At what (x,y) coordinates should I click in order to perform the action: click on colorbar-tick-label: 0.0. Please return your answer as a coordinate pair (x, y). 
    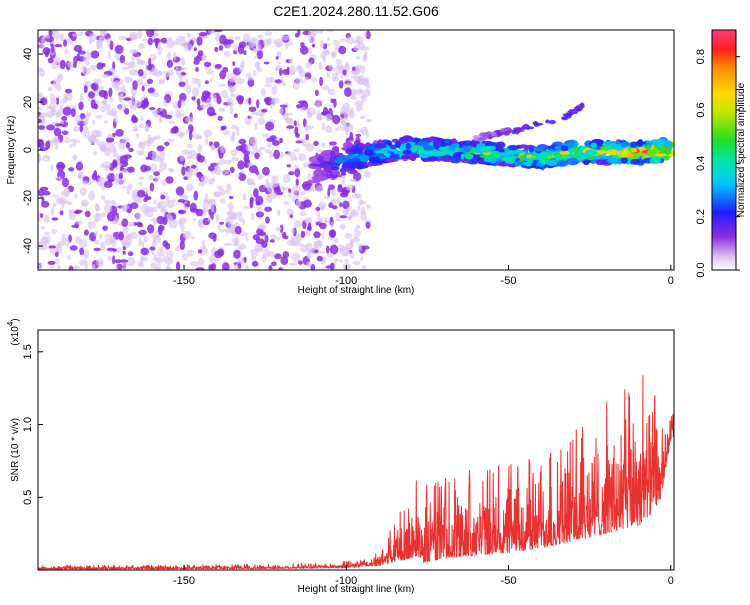
    Looking at the image, I should click on (701, 269).